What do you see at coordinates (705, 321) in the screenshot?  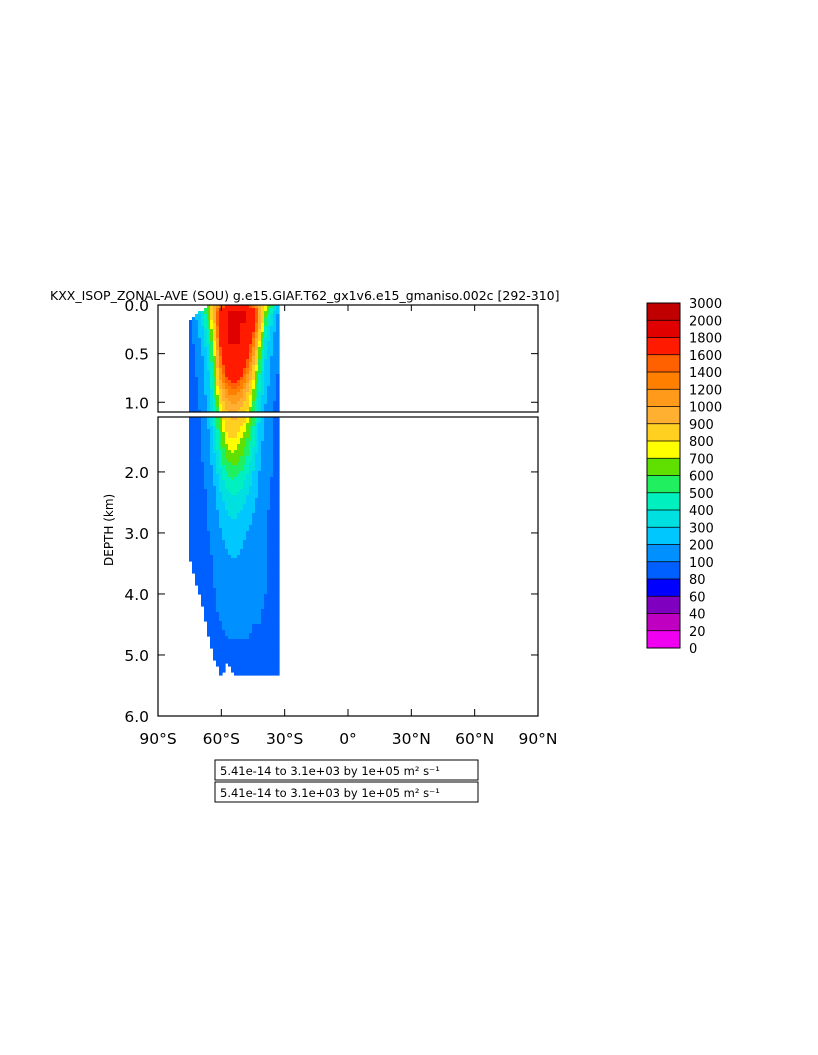 I see `colorbar-label: 2000` at bounding box center [705, 321].